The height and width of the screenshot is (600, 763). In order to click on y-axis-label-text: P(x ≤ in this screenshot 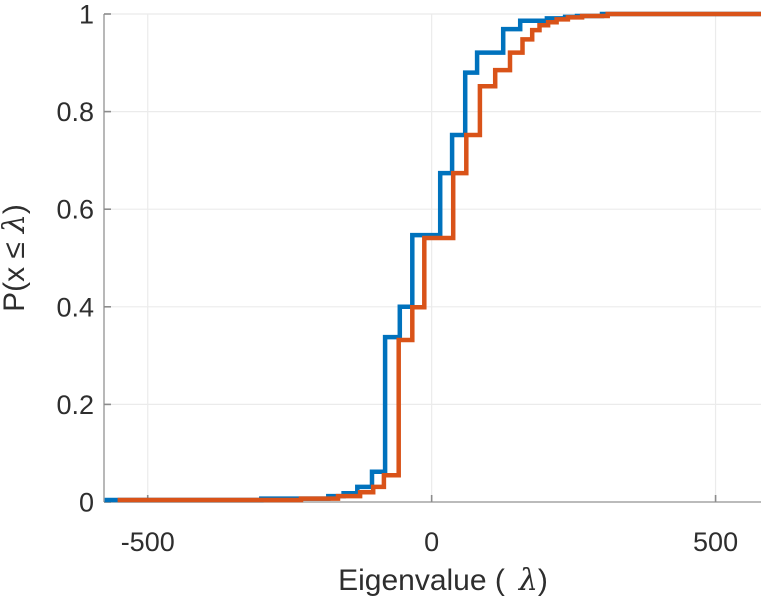, I will do `click(15, 277)`.